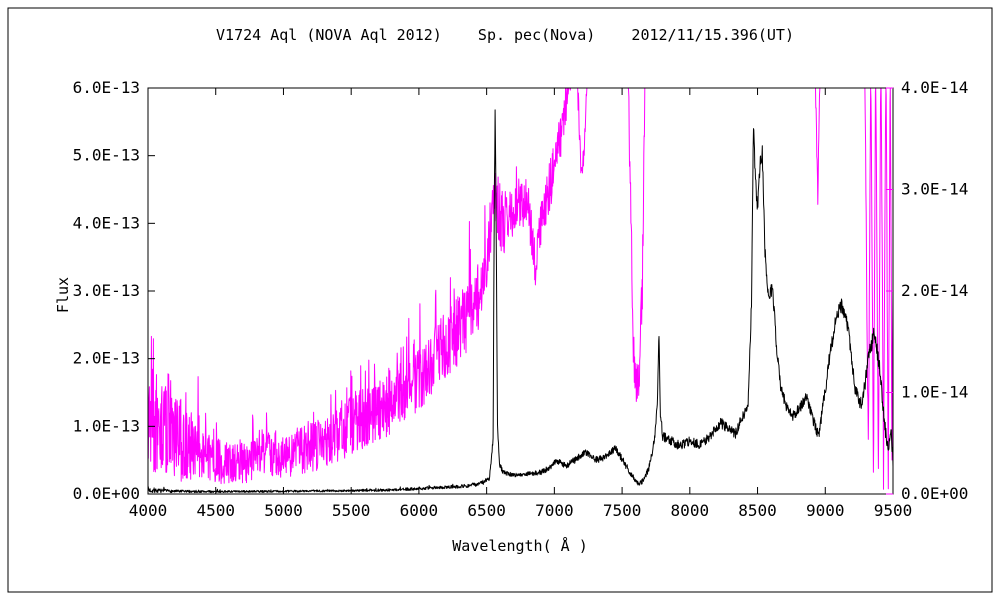  What do you see at coordinates (825, 510) in the screenshot?
I see `x-tick-label: 9000` at bounding box center [825, 510].